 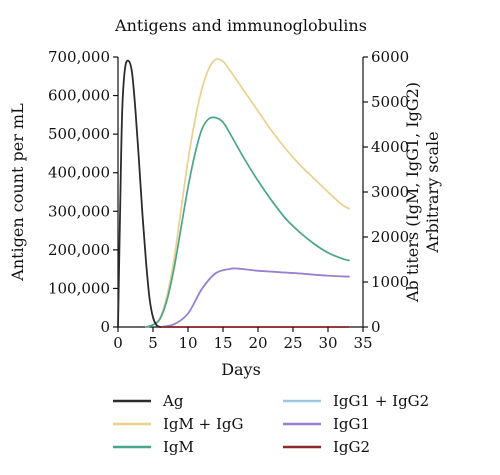 I want to click on y-left-tick-label: 100,000, so click(x=79, y=288).